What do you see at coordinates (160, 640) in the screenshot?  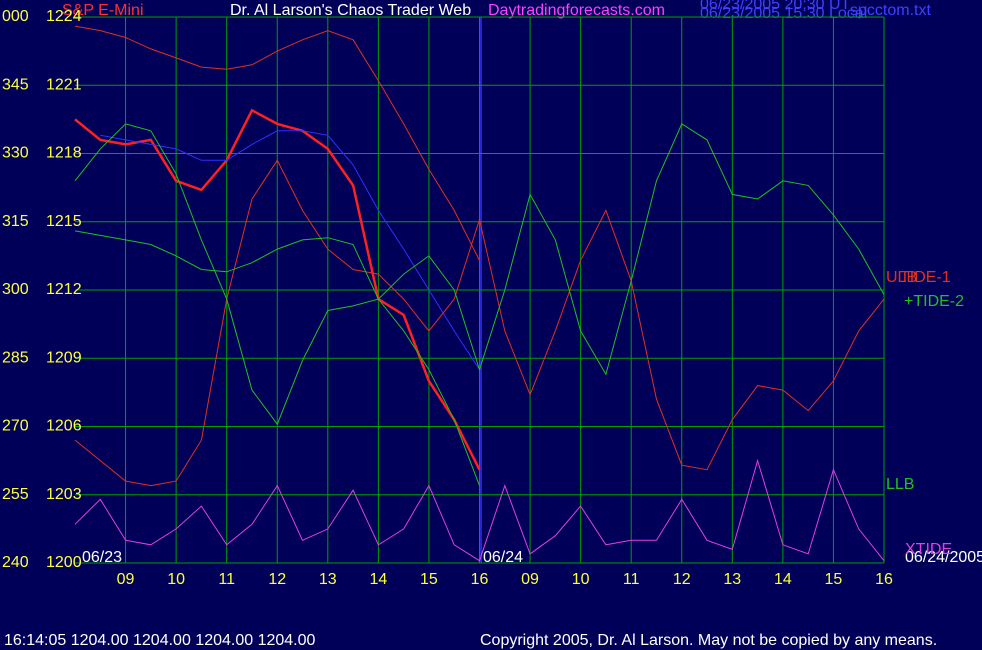 I see `status-line: 16:14:05 1204.00 1204.00 1204.00 1204.00` at bounding box center [160, 640].